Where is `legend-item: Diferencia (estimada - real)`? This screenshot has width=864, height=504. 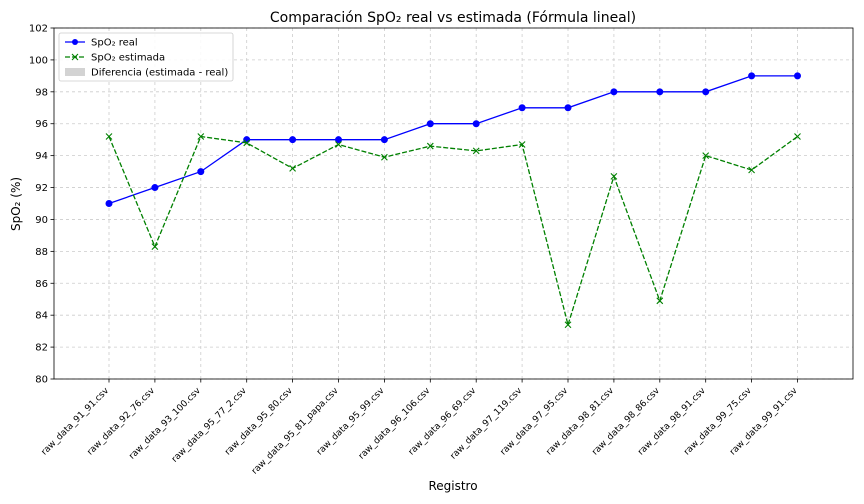
legend-item: Diferencia (estimada - real) is located at coordinates (146, 73).